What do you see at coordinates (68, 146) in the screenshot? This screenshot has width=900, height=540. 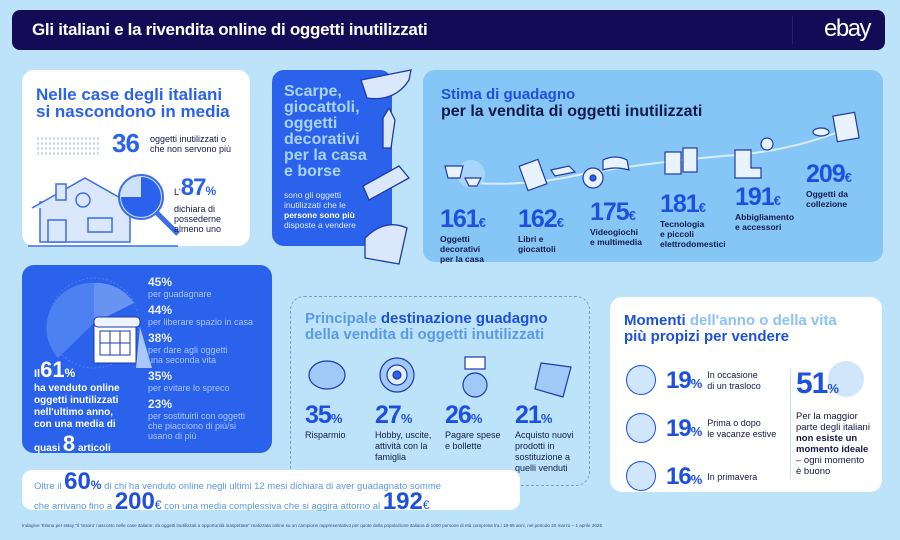 I see `dots-decoration` at bounding box center [68, 146].